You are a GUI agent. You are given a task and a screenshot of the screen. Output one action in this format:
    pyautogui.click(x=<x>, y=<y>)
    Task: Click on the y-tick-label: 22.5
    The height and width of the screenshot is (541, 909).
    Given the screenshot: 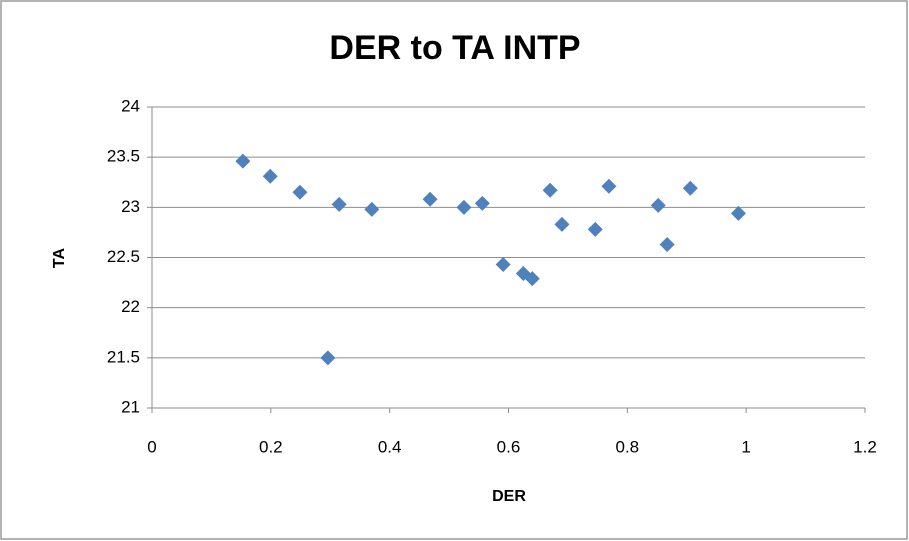 What is the action you would take?
    pyautogui.click(x=123, y=256)
    